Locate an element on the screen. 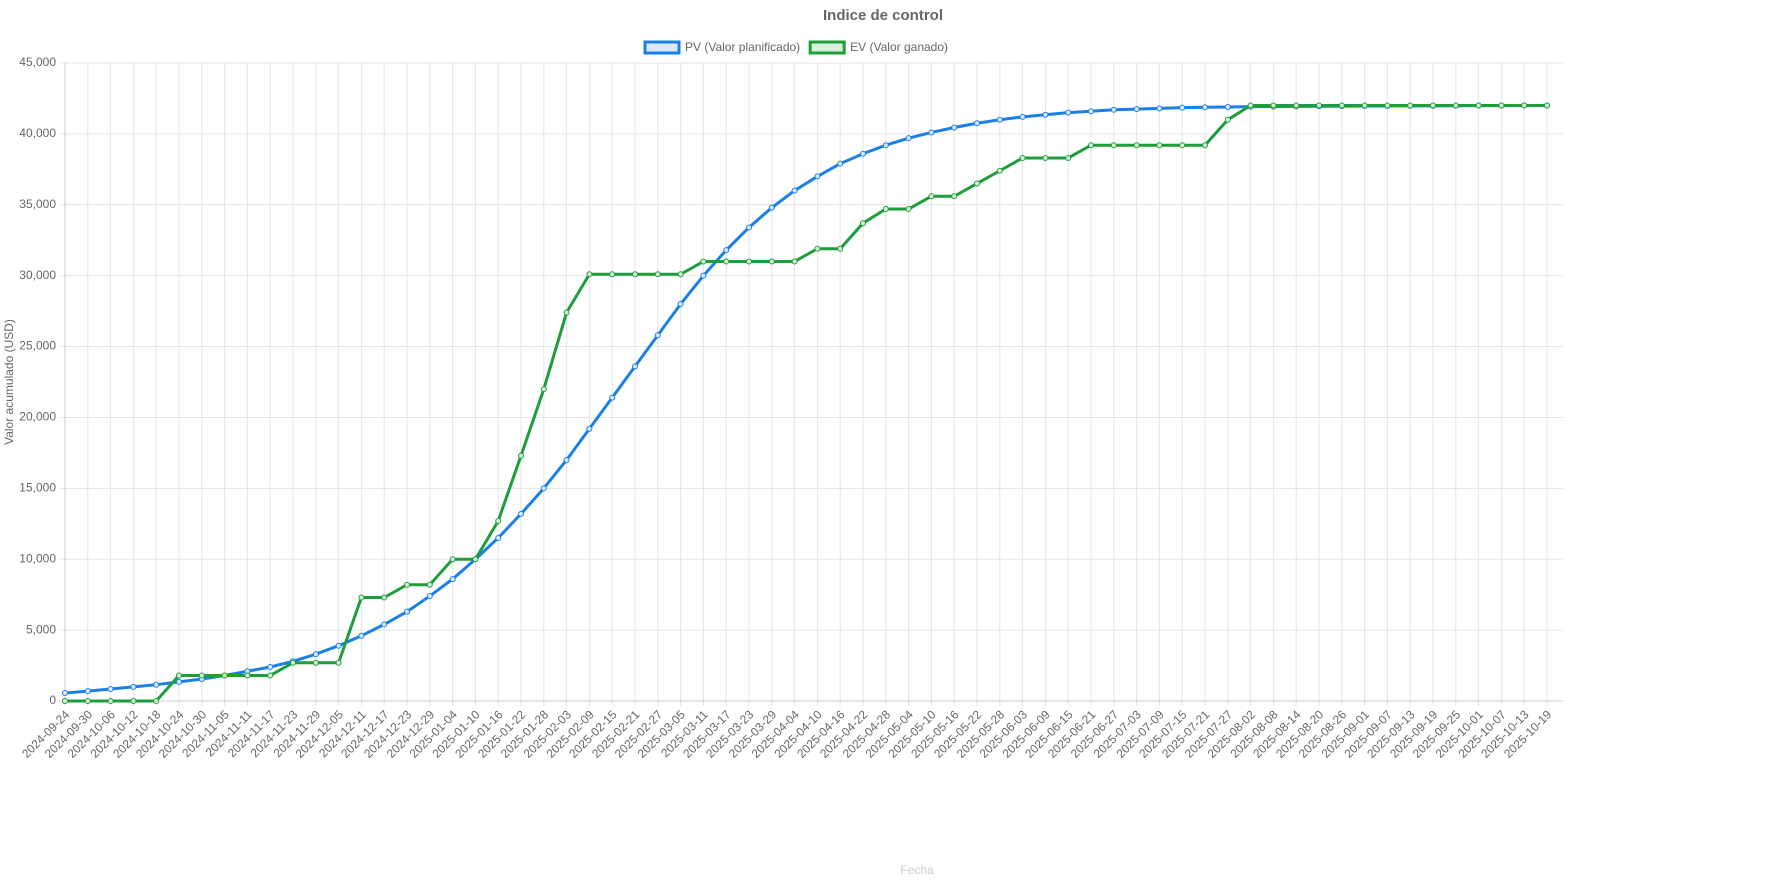 The width and height of the screenshot is (1767, 889). y-tick-label: 0 is located at coordinates (52, 700).